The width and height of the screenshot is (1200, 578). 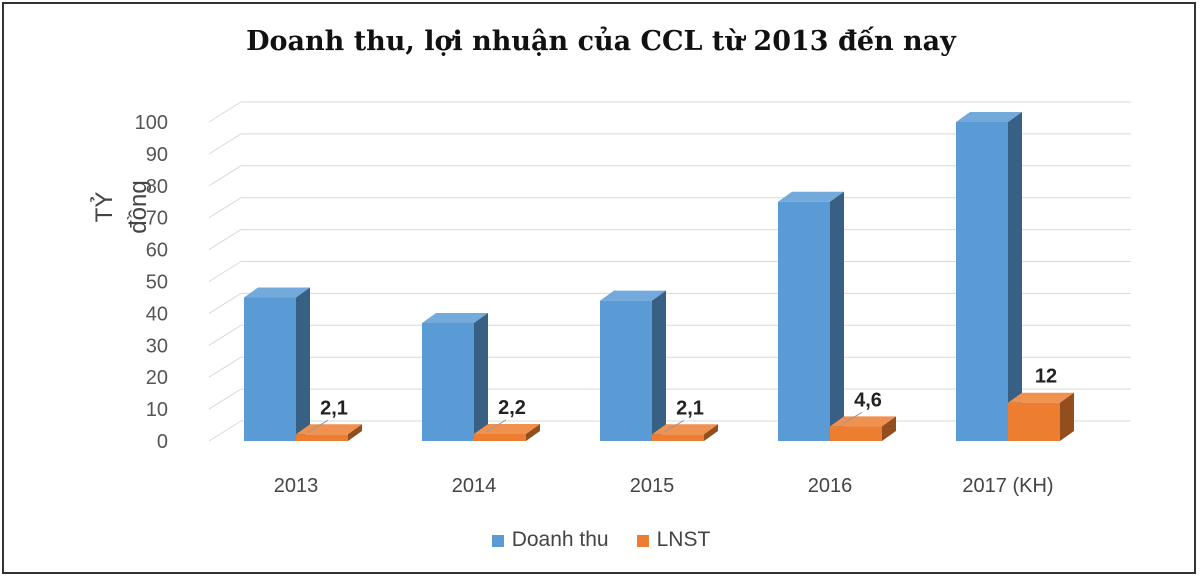 What do you see at coordinates (512, 408) in the screenshot?
I see `data-label: 2,2` at bounding box center [512, 408].